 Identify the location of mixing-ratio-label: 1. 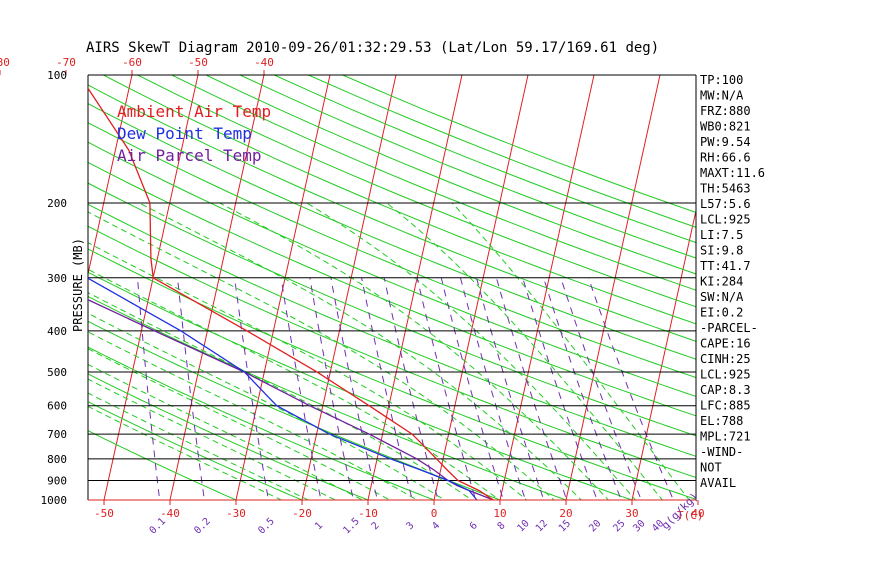
(319, 526).